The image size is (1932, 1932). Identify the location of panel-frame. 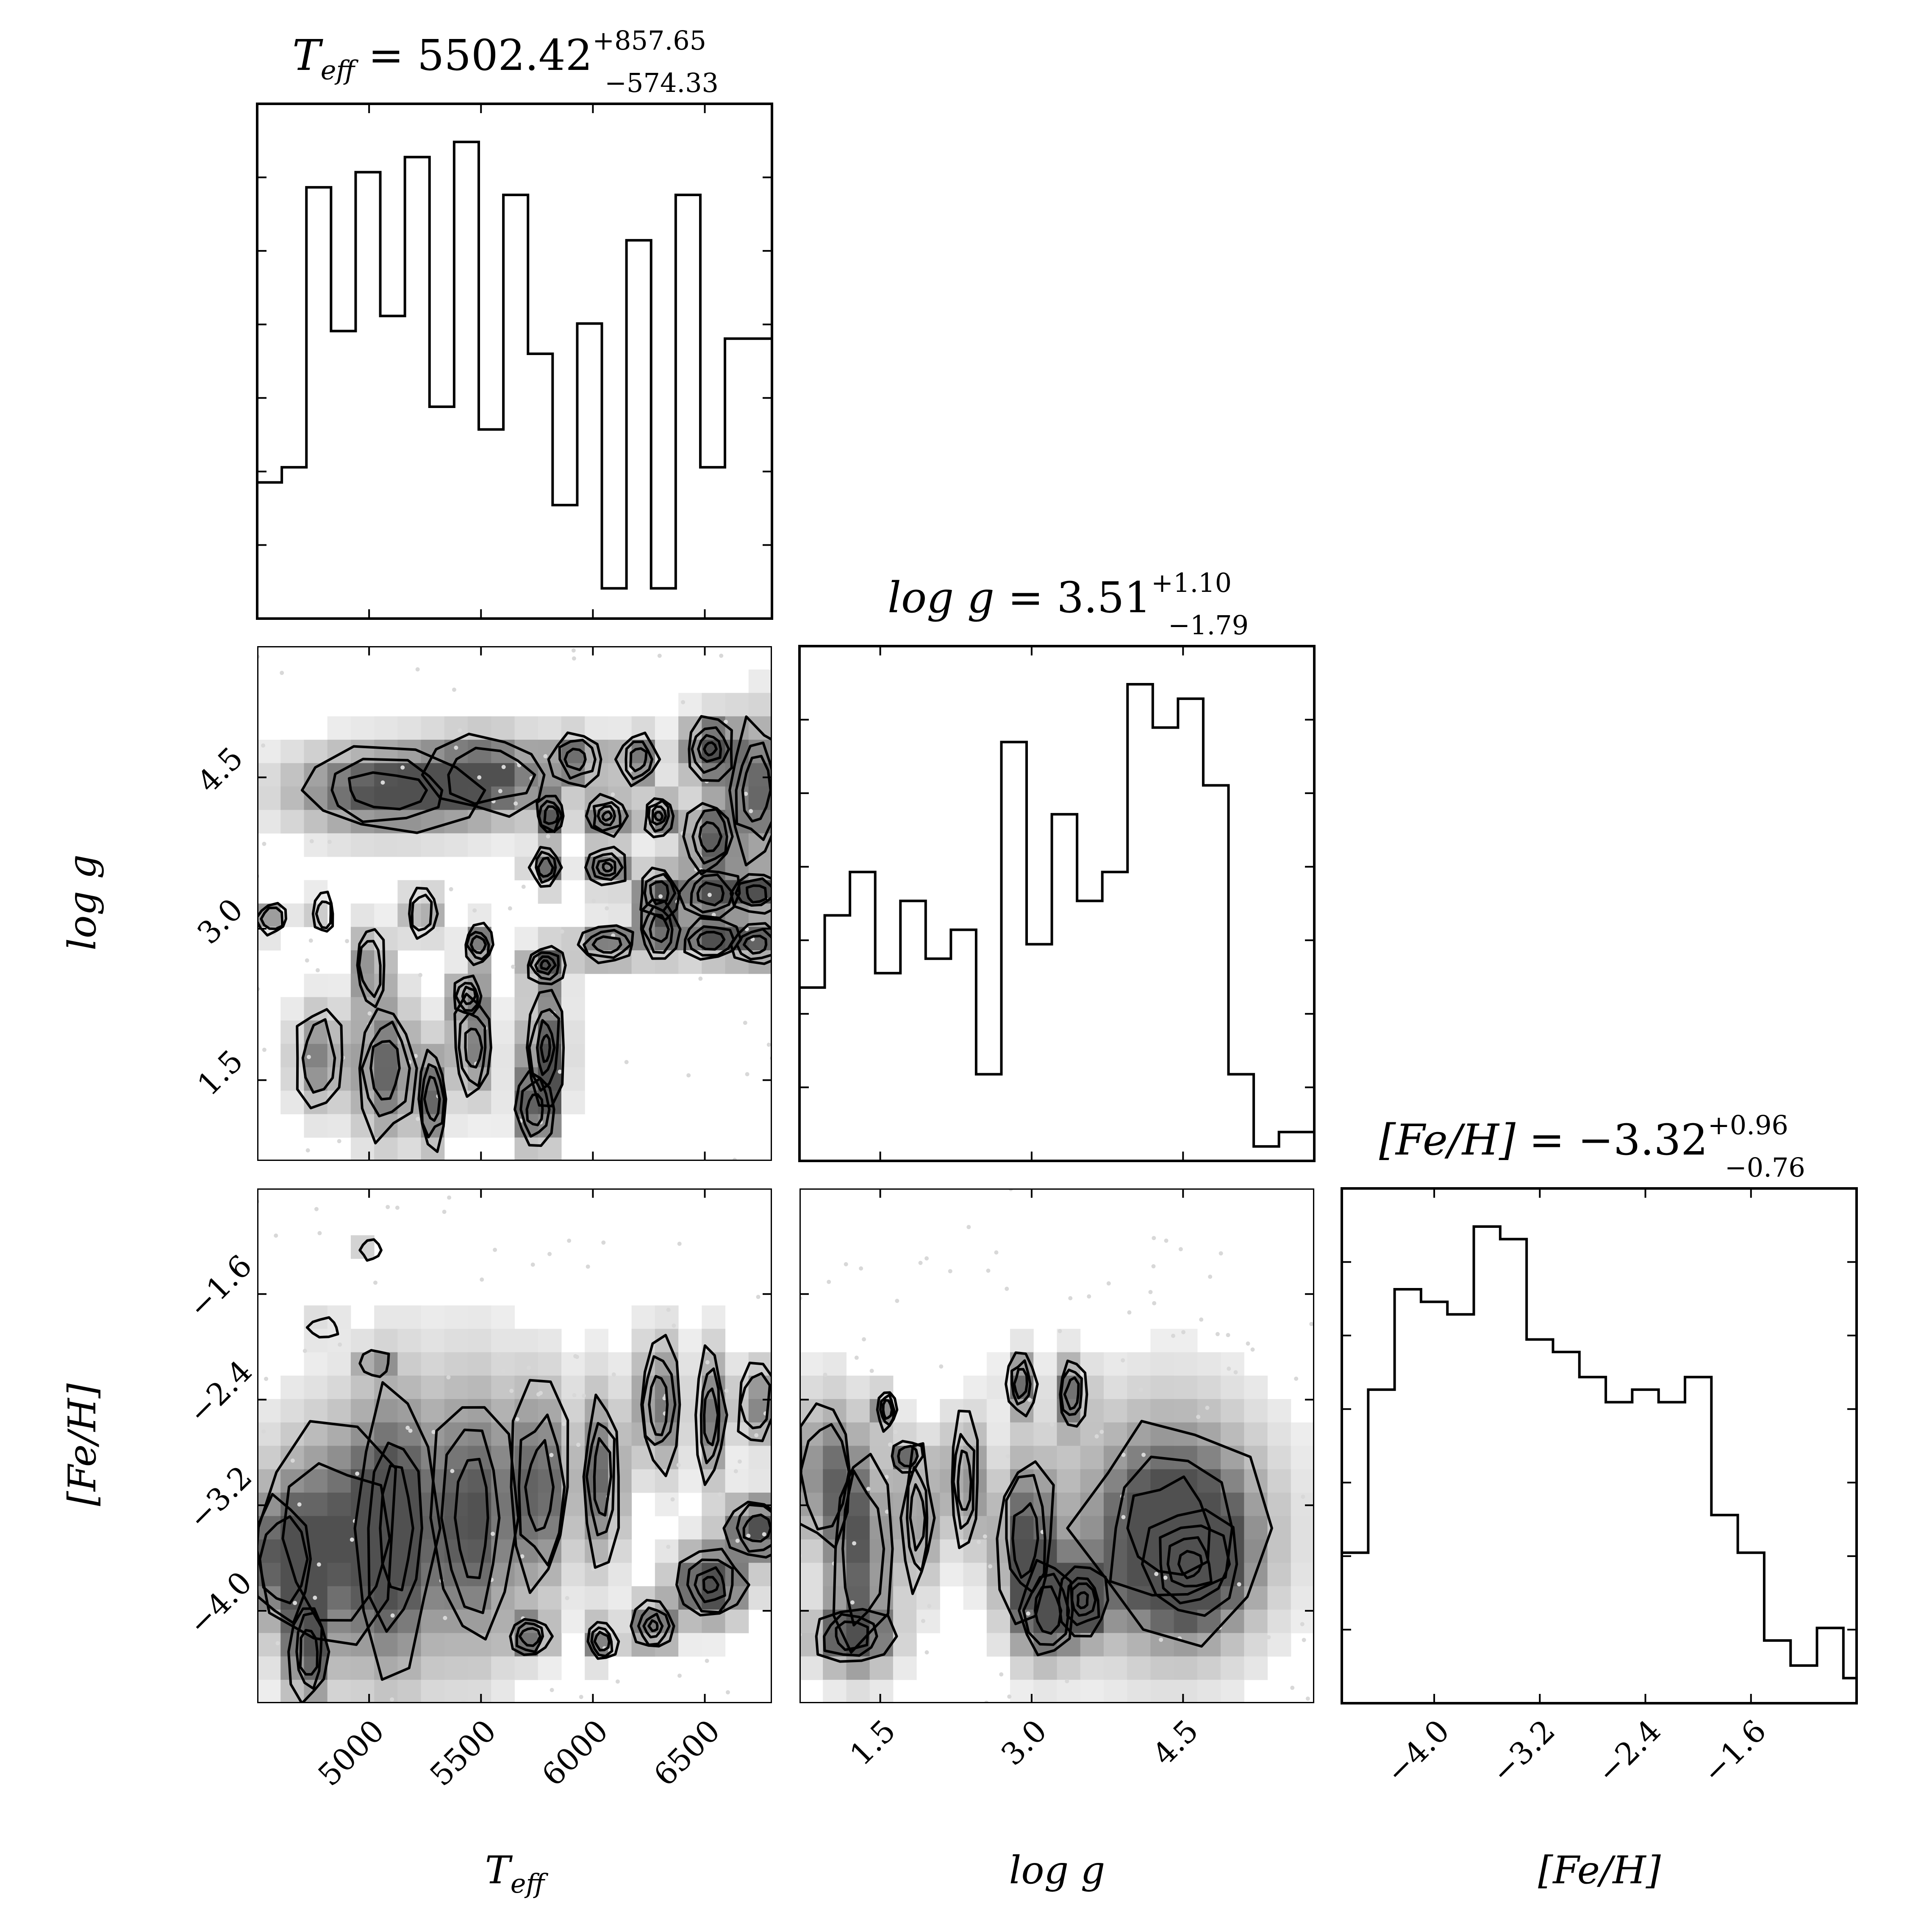
(514, 361).